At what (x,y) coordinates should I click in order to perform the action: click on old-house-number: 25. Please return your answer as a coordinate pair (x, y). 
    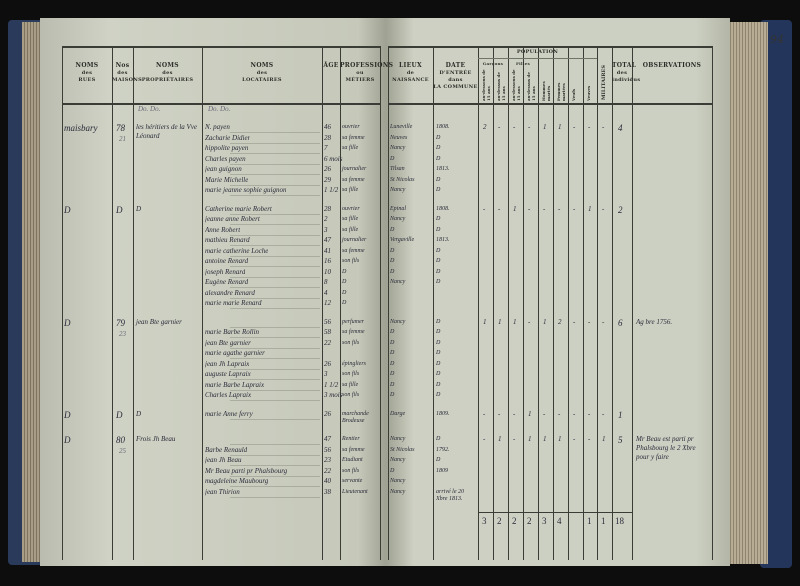
    Looking at the image, I should click on (122, 451).